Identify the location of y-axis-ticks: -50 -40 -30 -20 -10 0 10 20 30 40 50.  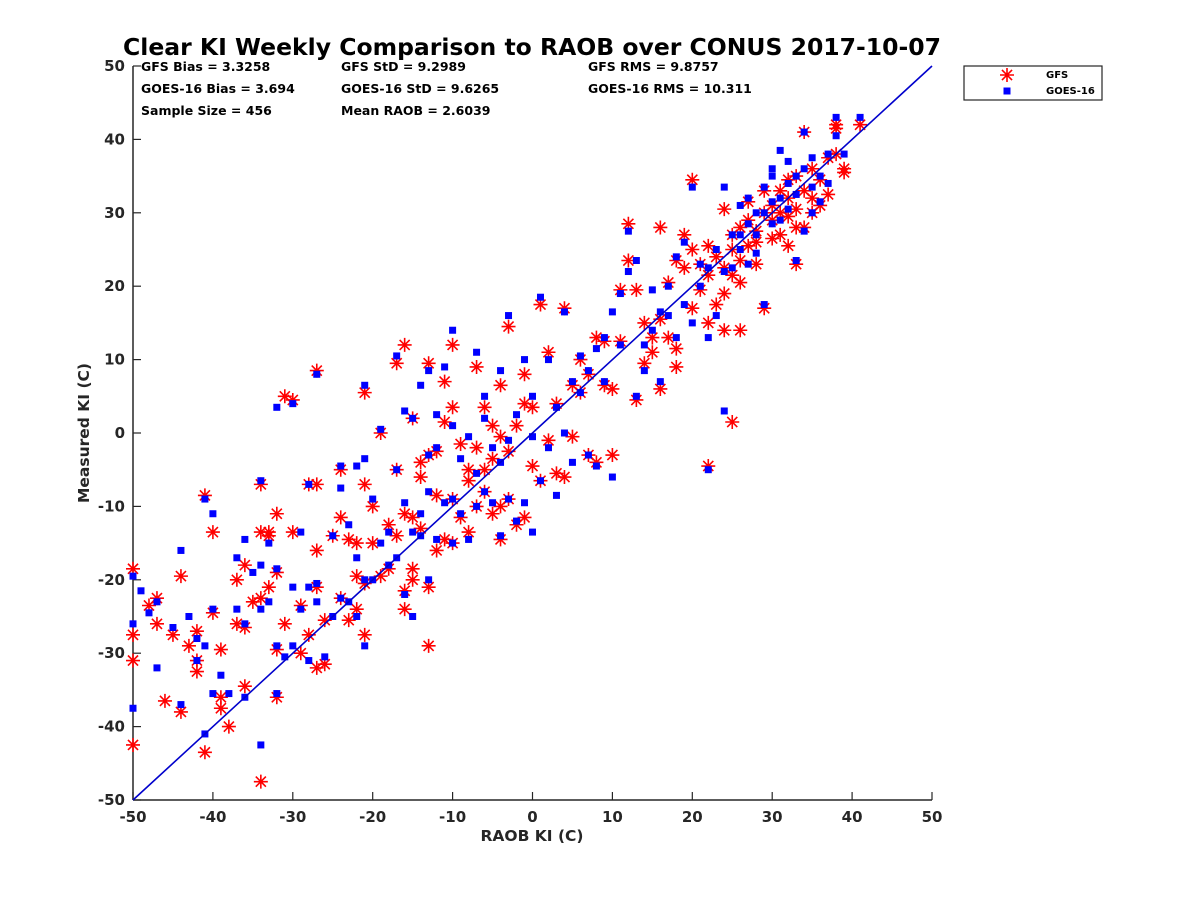
(119, 433).